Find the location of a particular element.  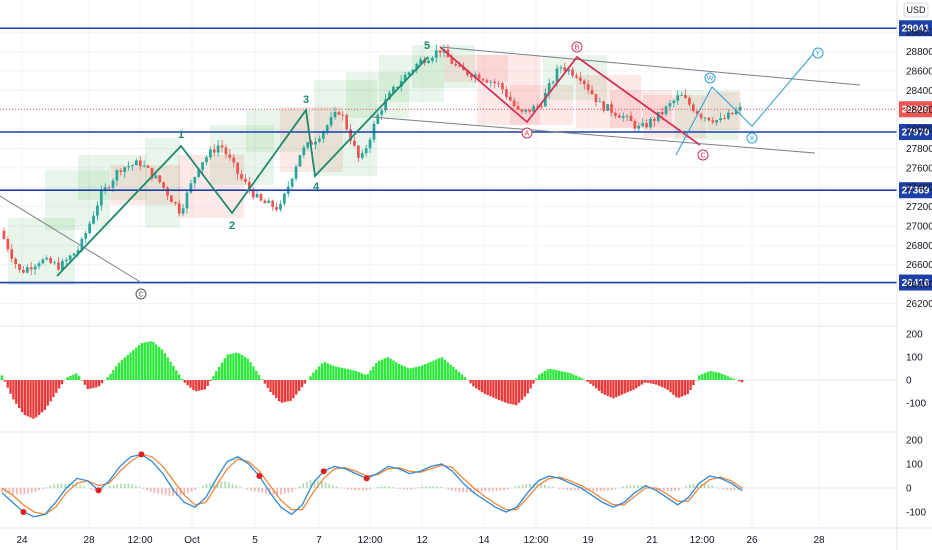

wave-label-c-start-circle is located at coordinates (141, 294).